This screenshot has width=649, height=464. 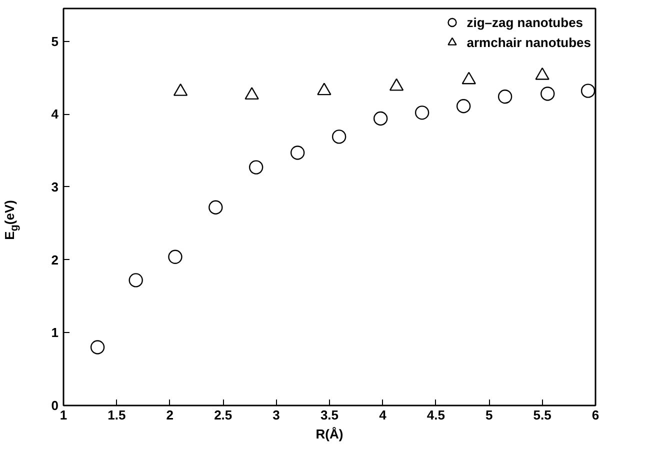 What do you see at coordinates (329, 415) in the screenshot?
I see `x-tick-label: 3.5` at bounding box center [329, 415].